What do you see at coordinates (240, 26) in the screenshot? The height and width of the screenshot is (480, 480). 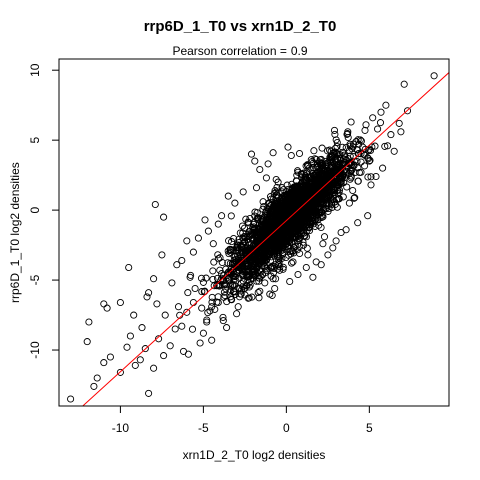 I see `chart-title: rrp6D_1_T0 vs xrn1D_2_T0` at bounding box center [240, 26].